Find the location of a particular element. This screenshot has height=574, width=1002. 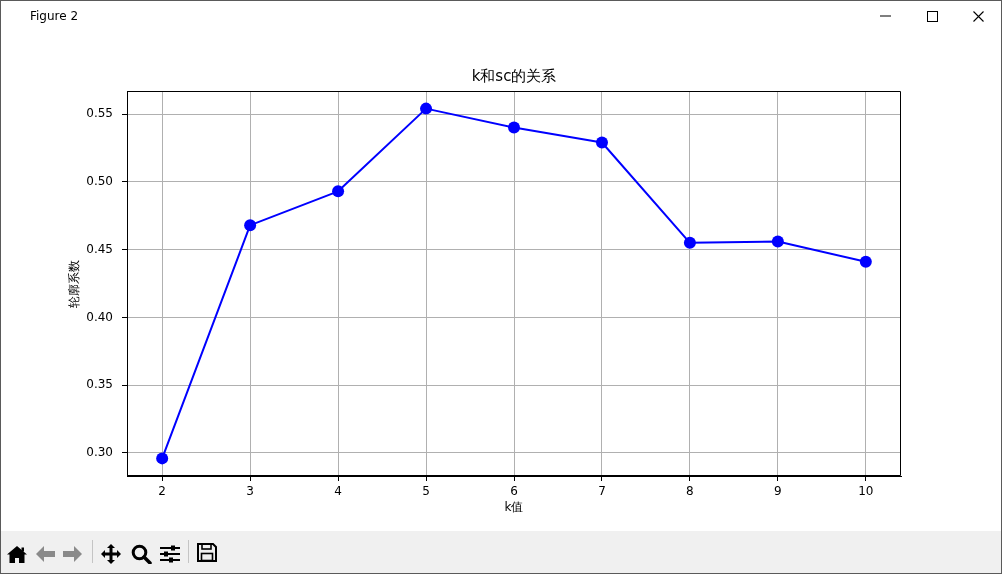

y-tick-label: 0.40 is located at coordinates (99, 316).